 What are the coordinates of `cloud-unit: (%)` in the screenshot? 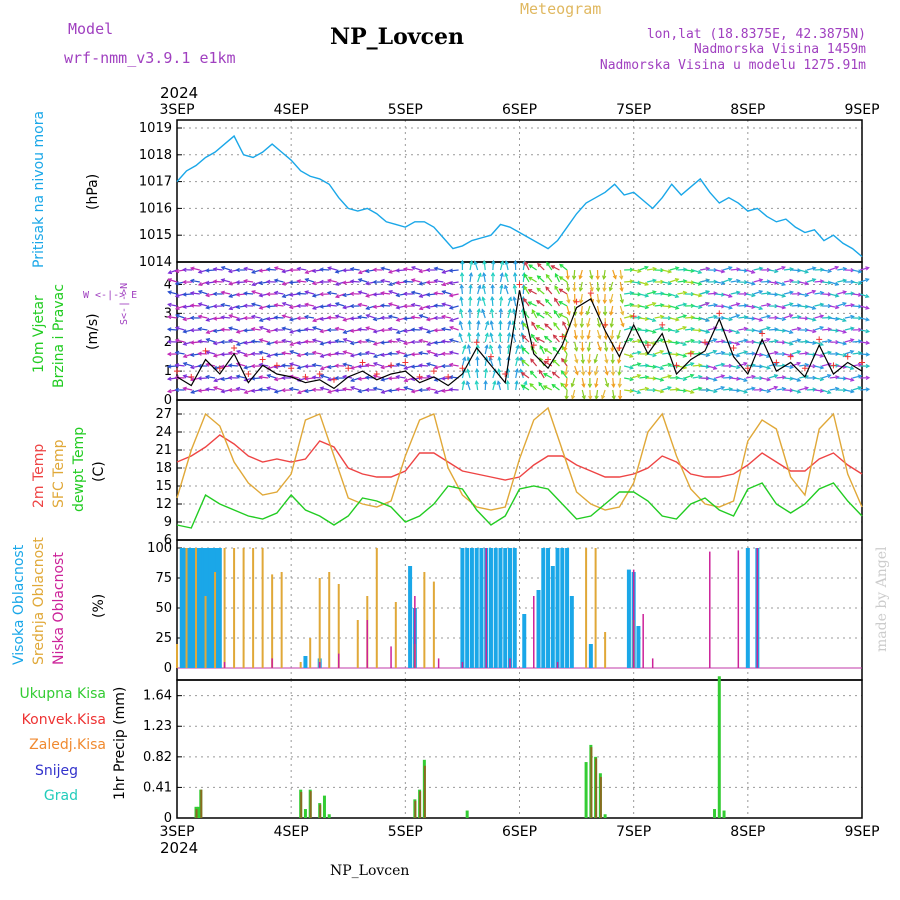 It's located at (99, 606).